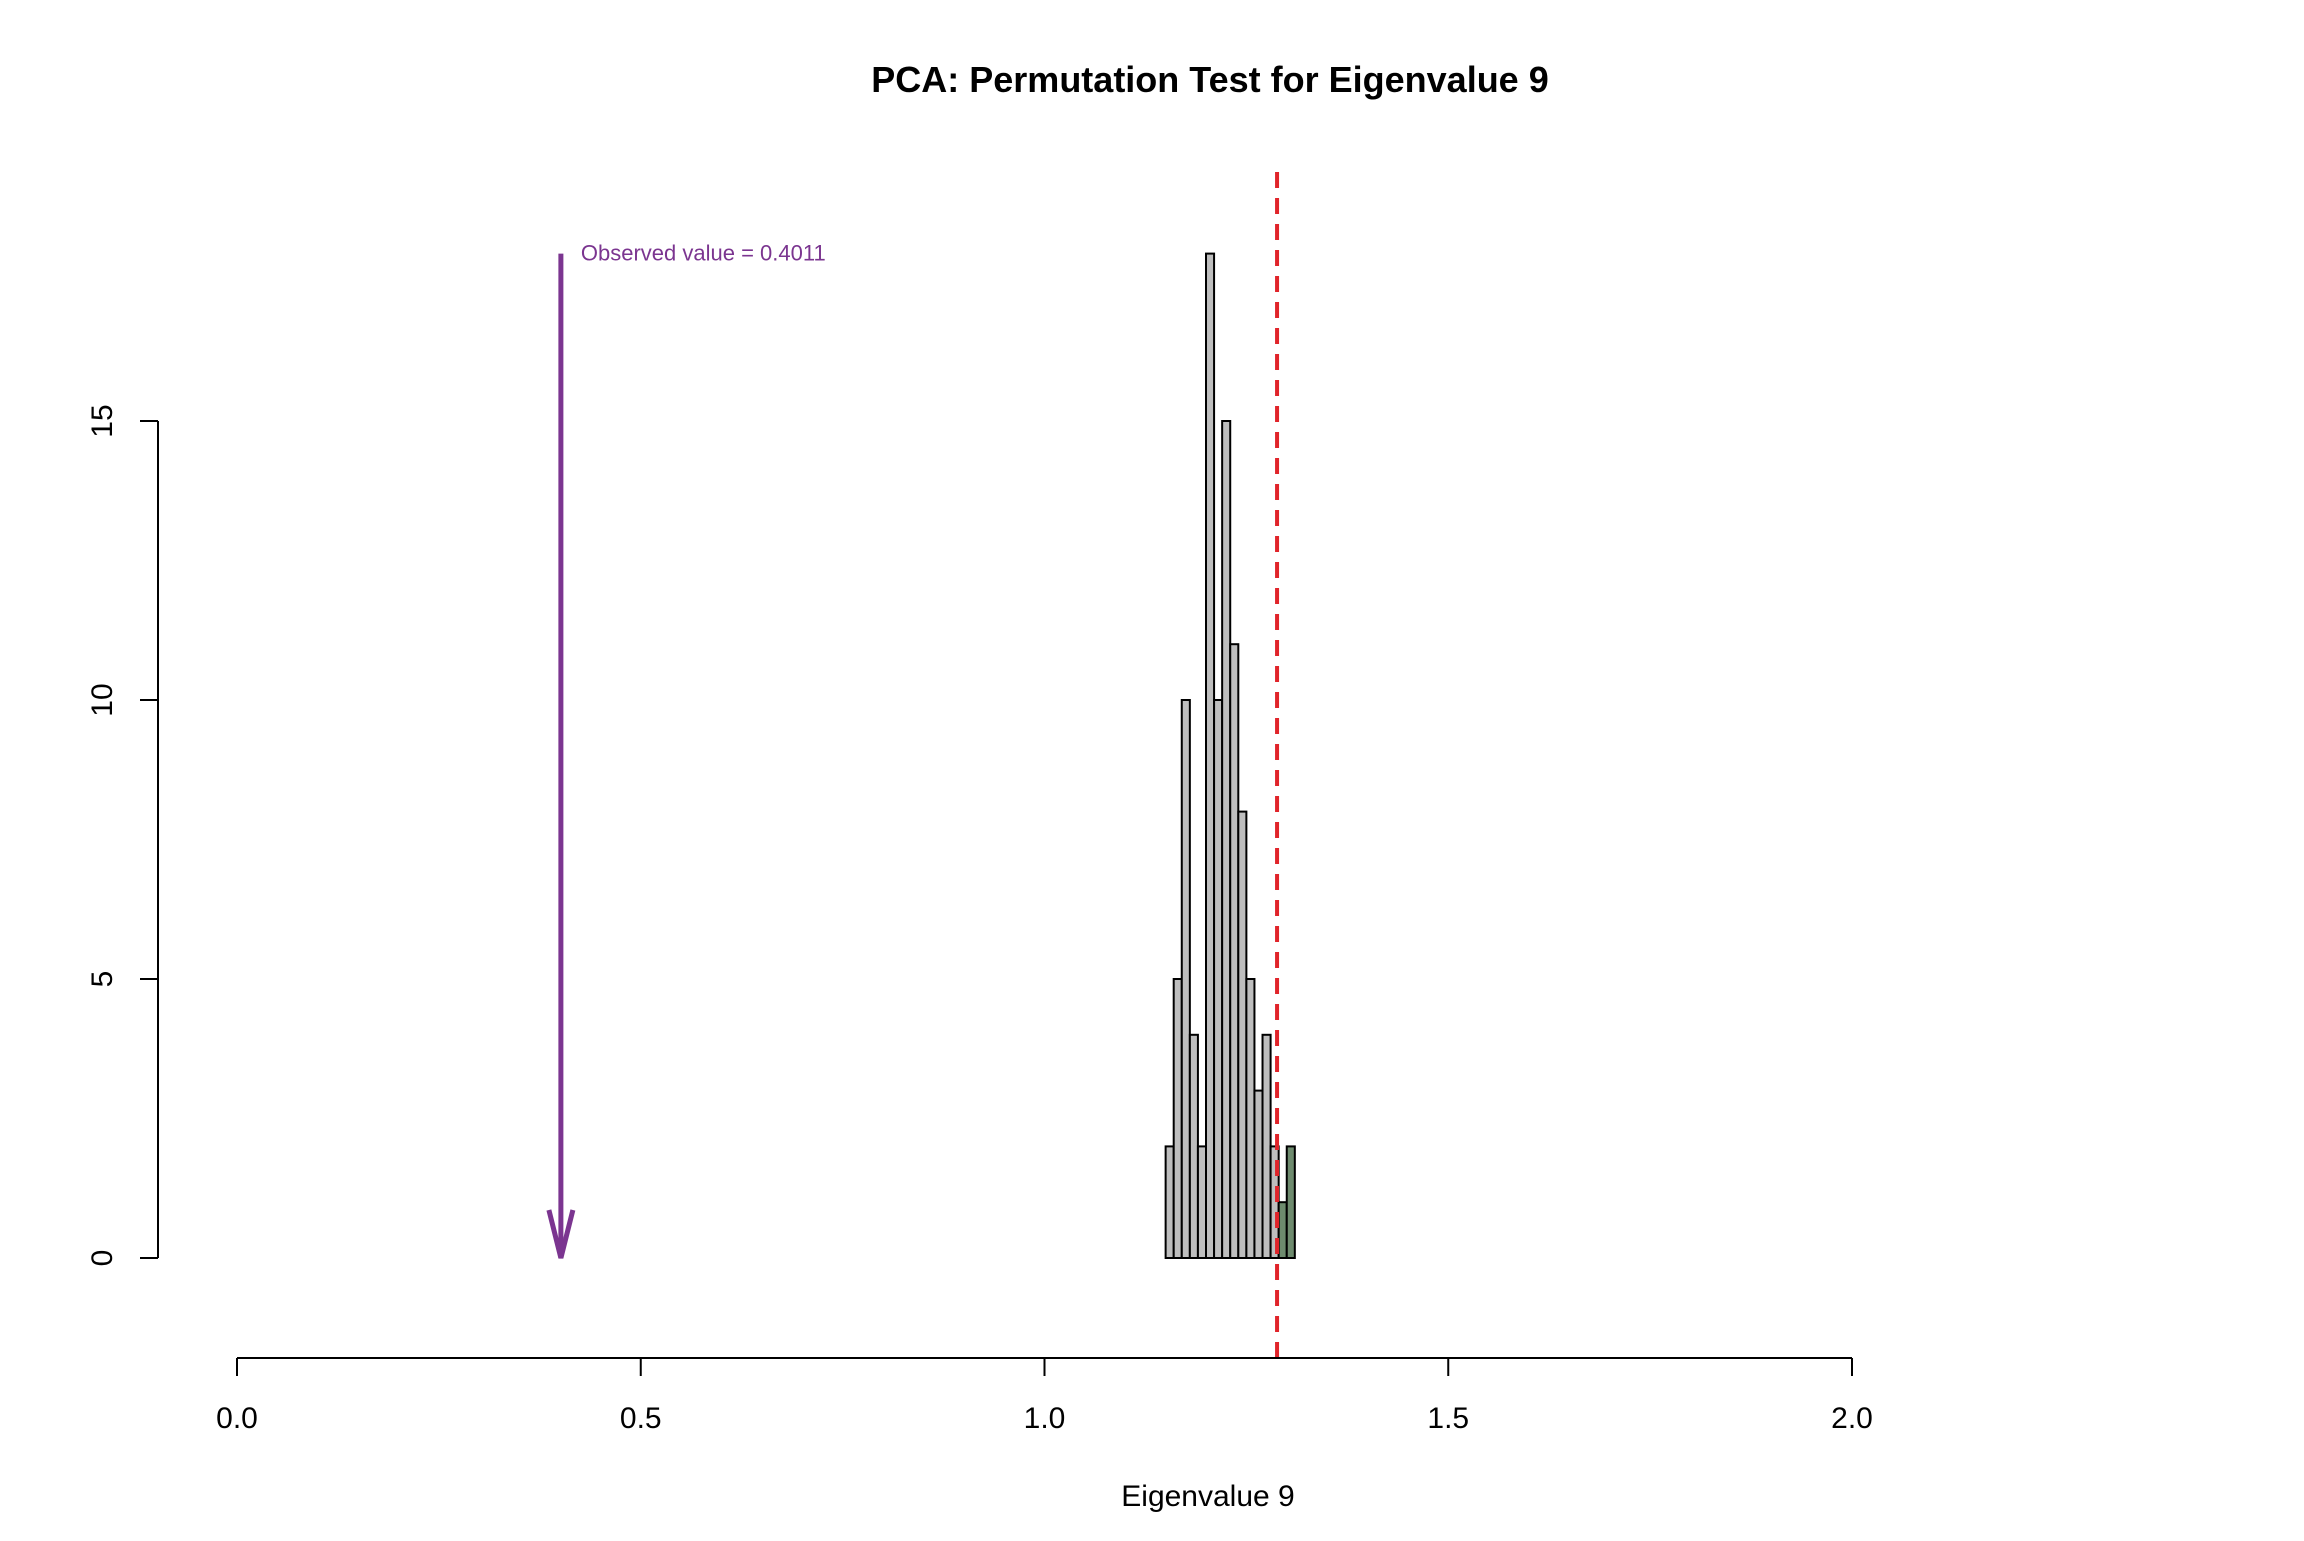 This screenshot has width=2304, height=1541. I want to click on observed-value-label: Observed value = 0.4011, so click(703, 253).